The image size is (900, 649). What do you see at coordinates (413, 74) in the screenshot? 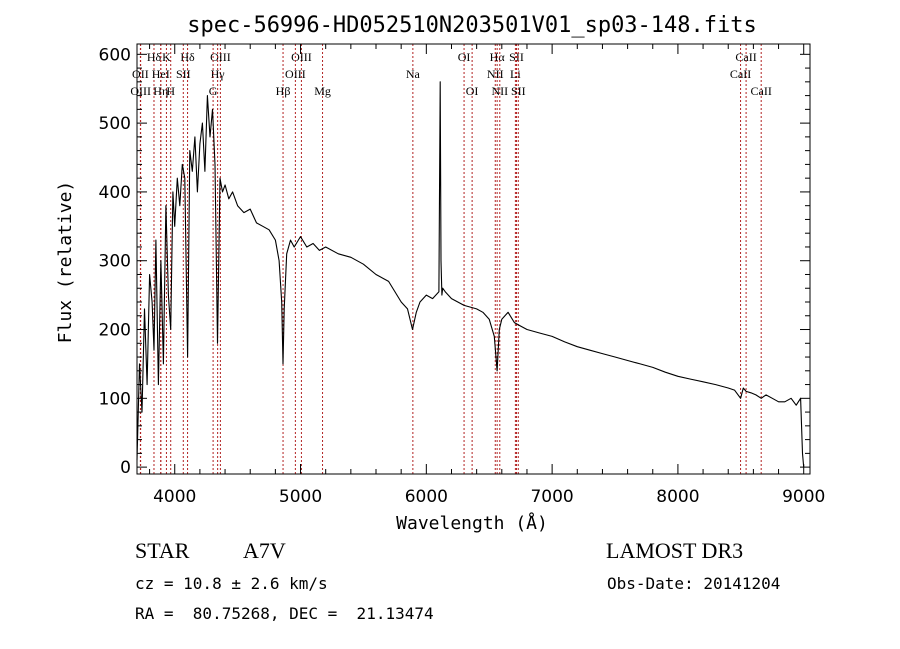
I see `line-label-16: Na` at bounding box center [413, 74].